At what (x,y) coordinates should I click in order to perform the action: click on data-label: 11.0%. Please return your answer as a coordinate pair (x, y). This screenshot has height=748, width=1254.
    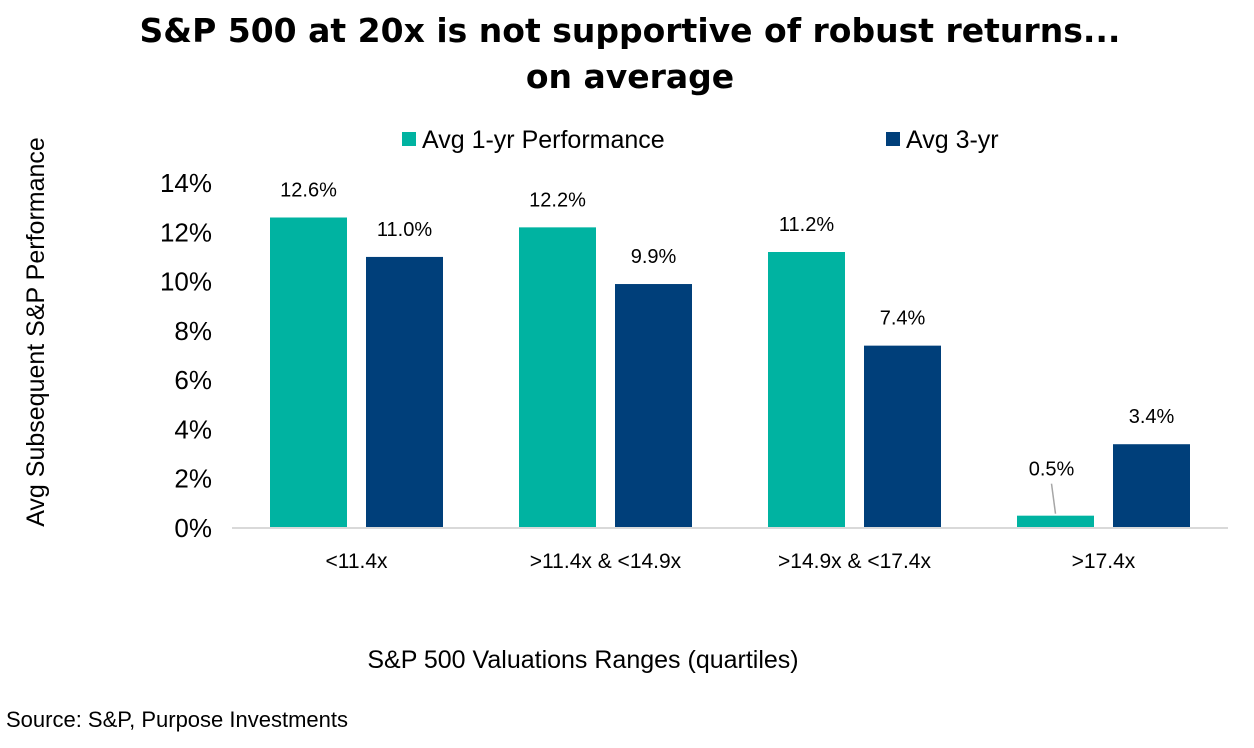
    Looking at the image, I should click on (404, 230).